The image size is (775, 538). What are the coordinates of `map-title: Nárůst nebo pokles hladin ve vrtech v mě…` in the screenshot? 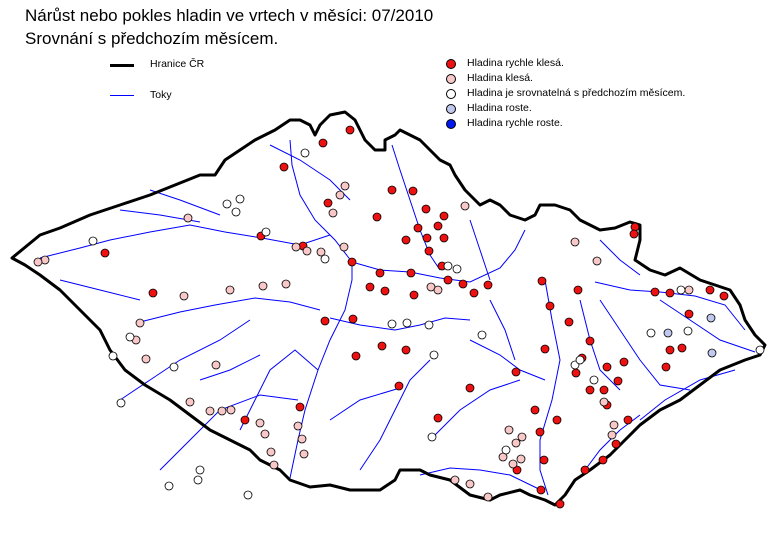 It's located at (229, 15).